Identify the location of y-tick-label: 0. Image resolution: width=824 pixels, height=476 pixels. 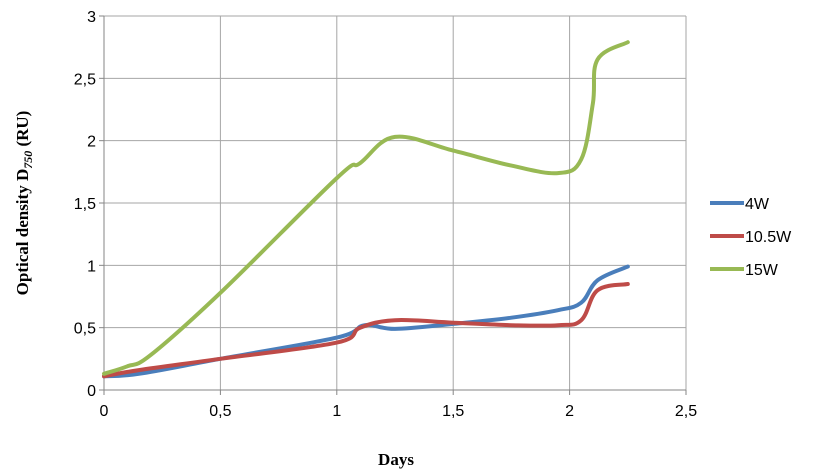
(91, 391).